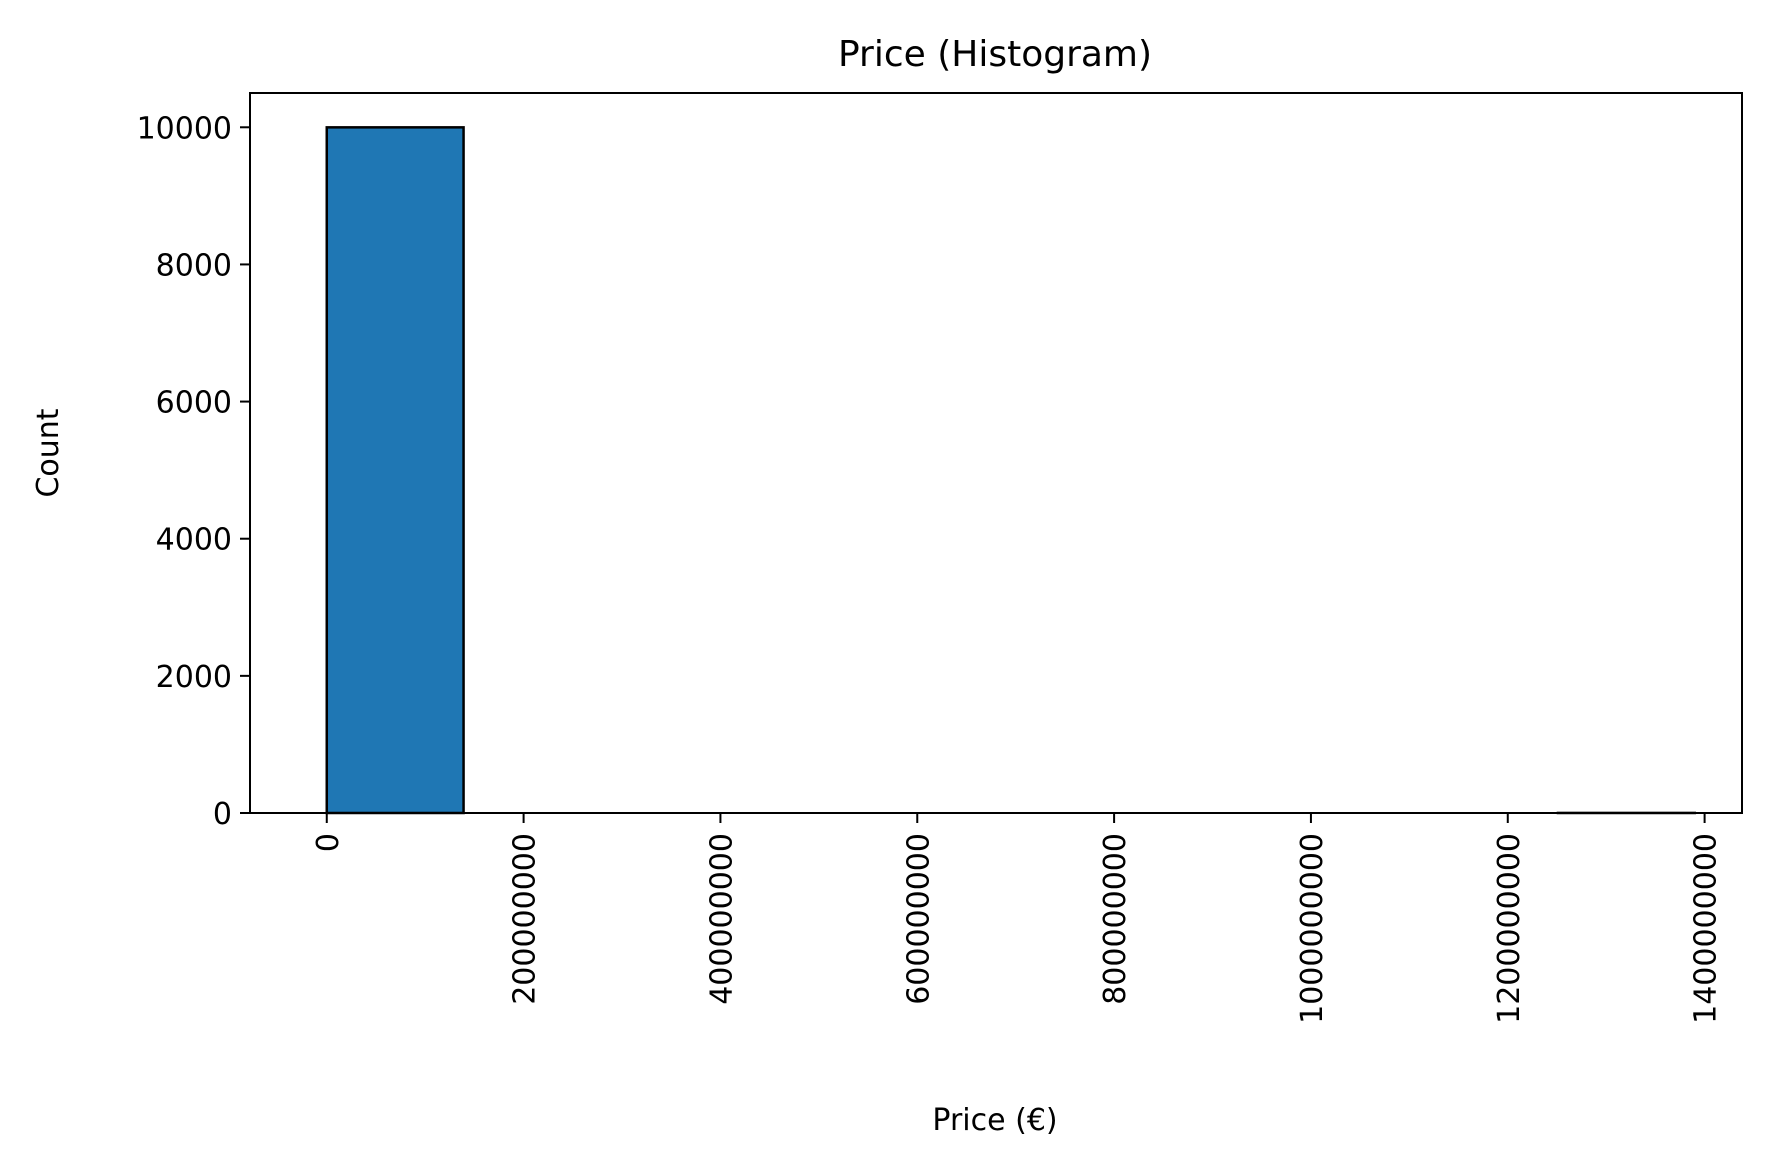 This screenshot has width=1768, height=1164. Describe the element at coordinates (222, 814) in the screenshot. I see `y-tick-label: 0` at that location.